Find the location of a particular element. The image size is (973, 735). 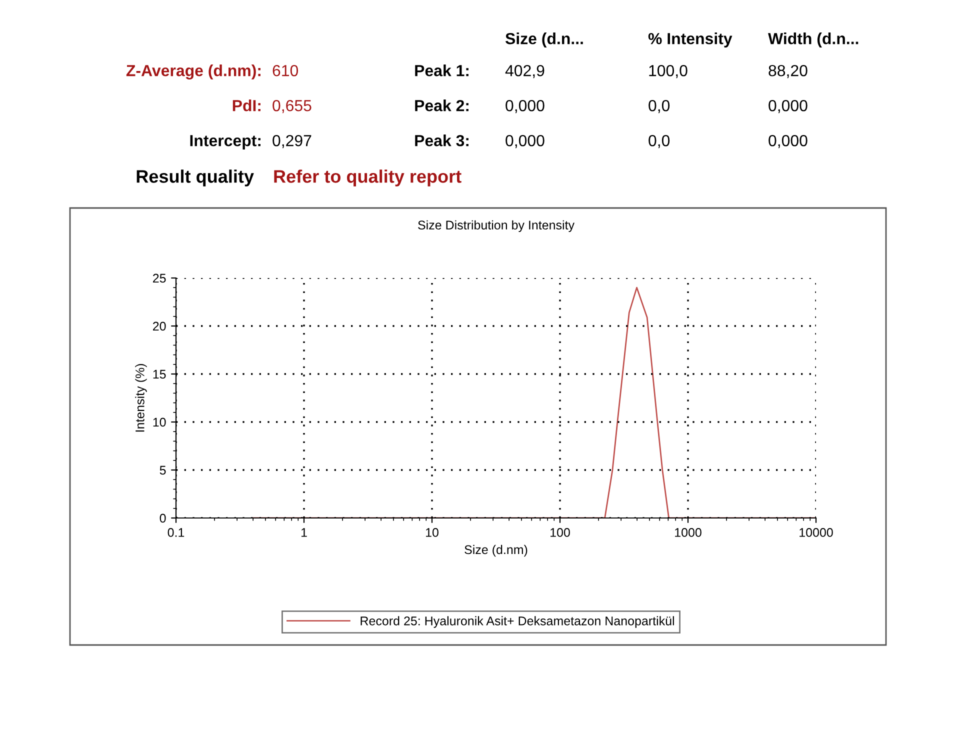

y-tick-label: 10 is located at coordinates (159, 422).